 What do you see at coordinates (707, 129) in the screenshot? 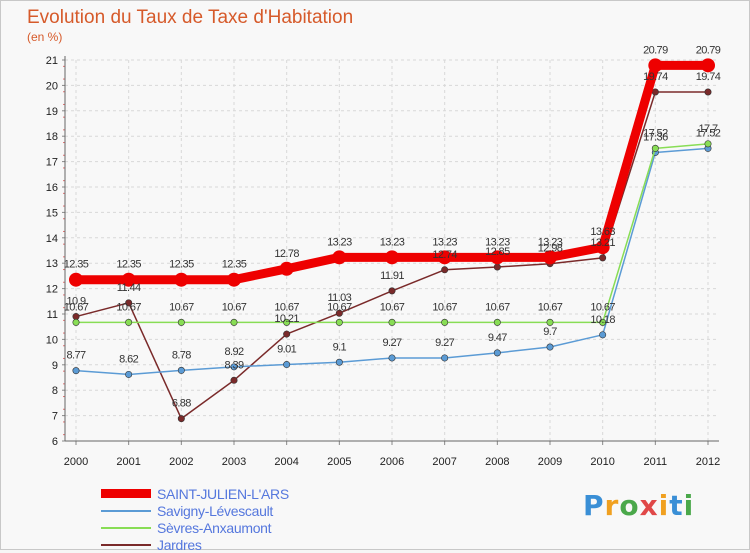
I see `data-label: 17.7` at bounding box center [707, 129].